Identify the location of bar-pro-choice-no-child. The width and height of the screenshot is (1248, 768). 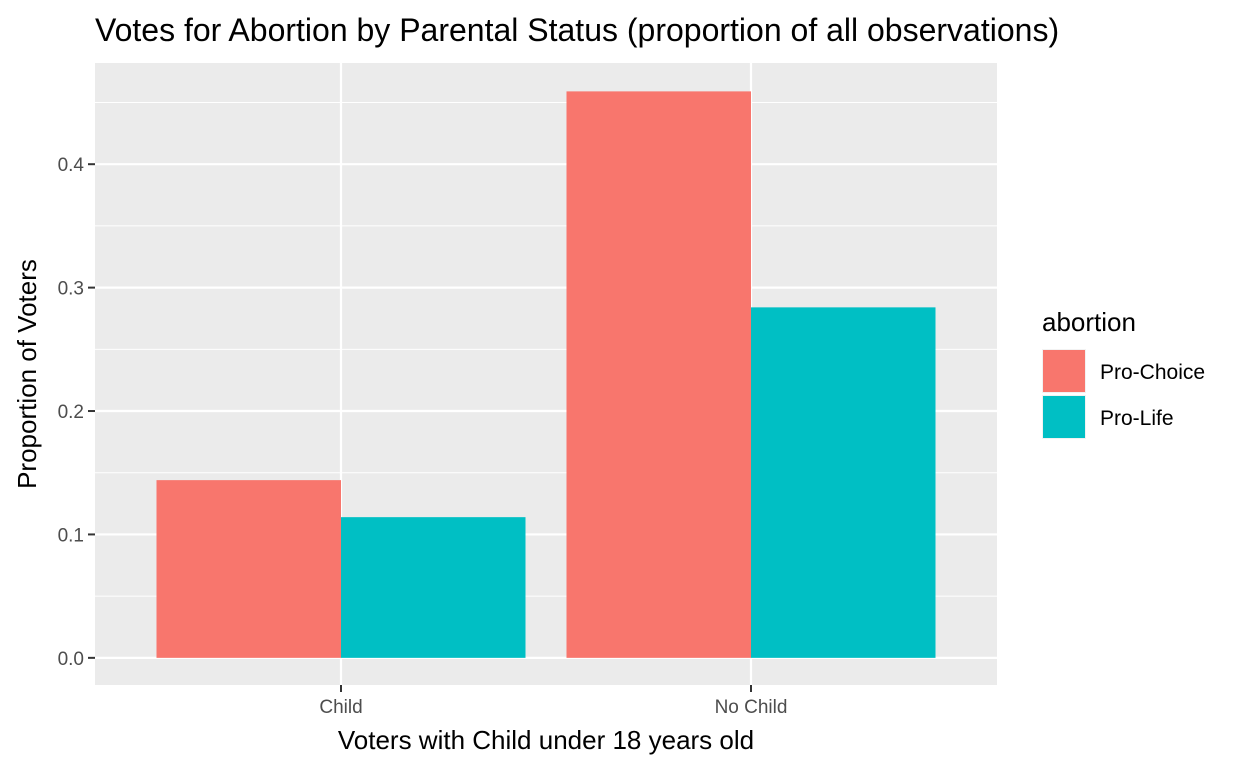
(658, 374).